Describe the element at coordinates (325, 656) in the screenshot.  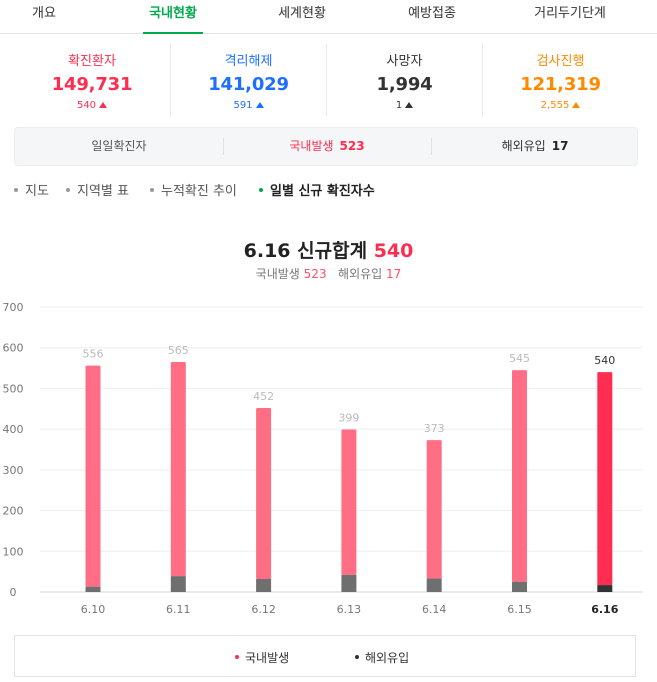
I see `chart-legend: 국내발생 해외유입` at that location.